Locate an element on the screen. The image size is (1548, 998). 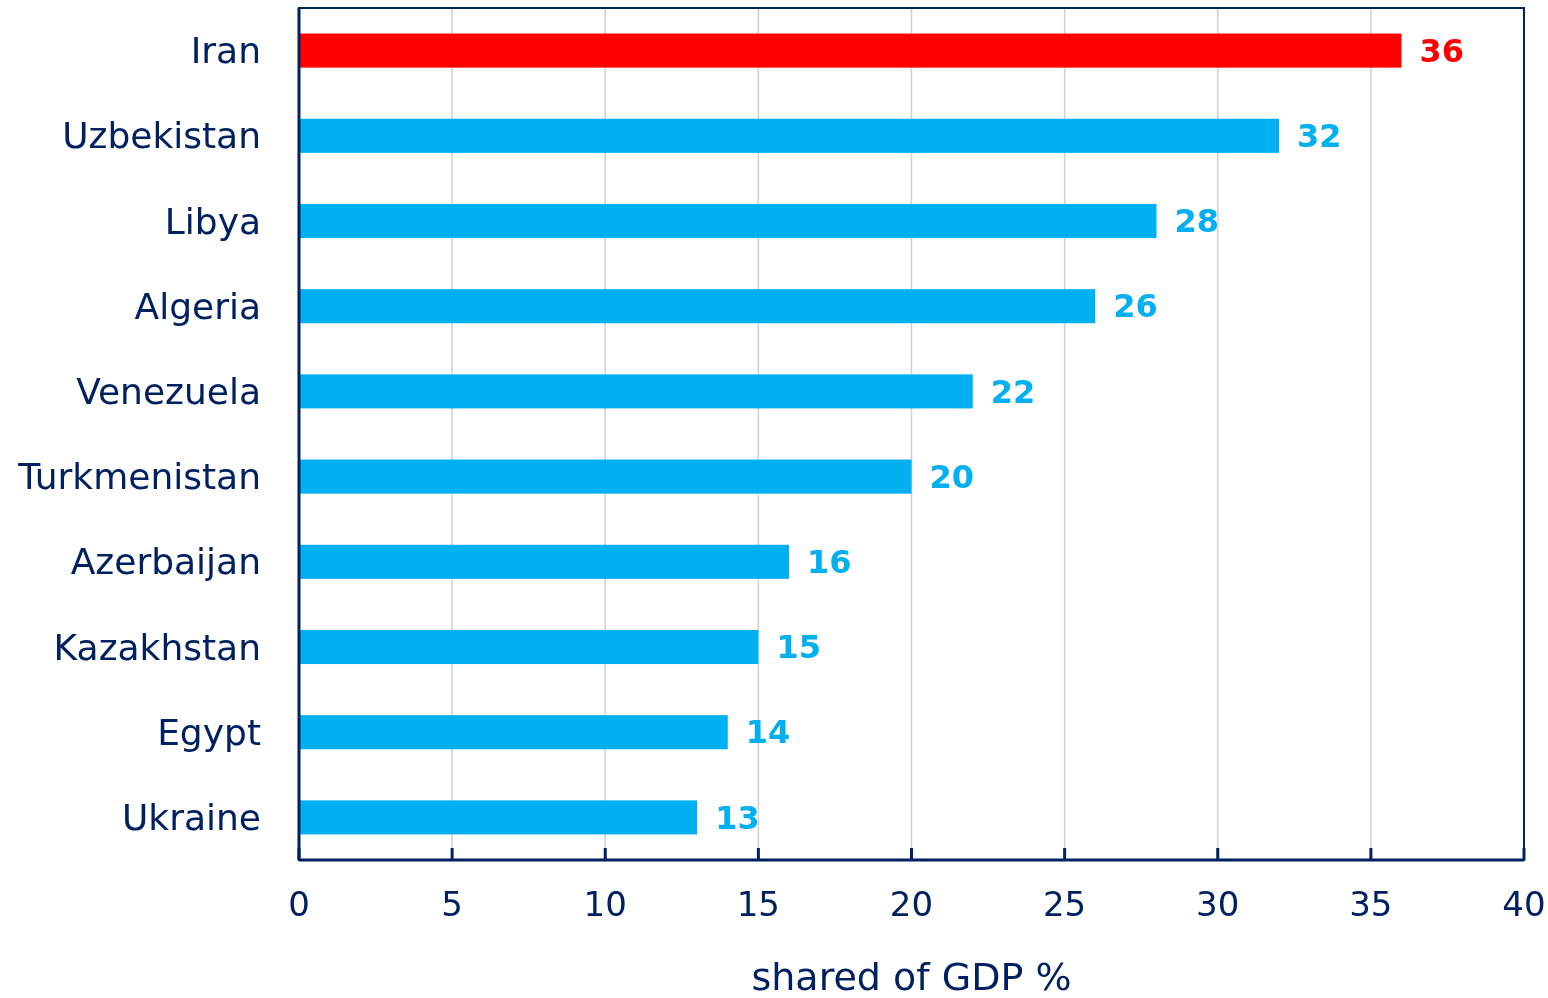
x-tick-label: 40 is located at coordinates (1524, 904).